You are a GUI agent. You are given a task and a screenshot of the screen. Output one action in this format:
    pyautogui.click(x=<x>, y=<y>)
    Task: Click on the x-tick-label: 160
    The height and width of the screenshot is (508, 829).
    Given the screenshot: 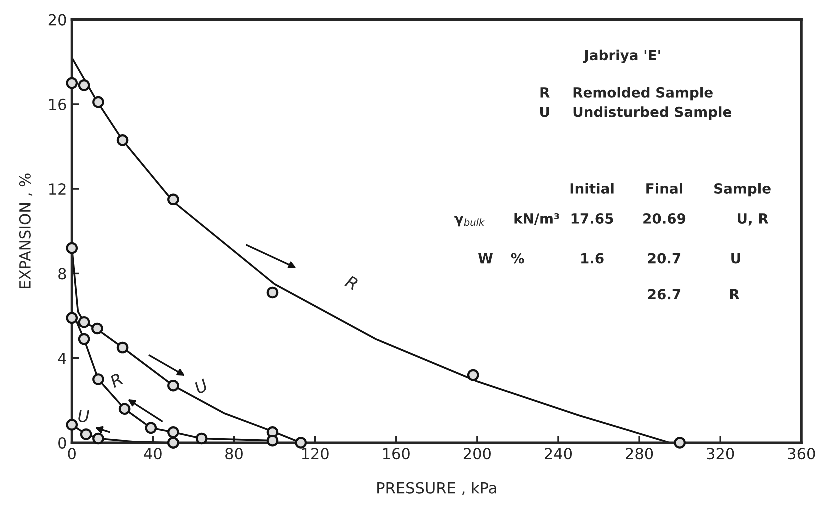 What is the action you would take?
    pyautogui.click(x=396, y=454)
    